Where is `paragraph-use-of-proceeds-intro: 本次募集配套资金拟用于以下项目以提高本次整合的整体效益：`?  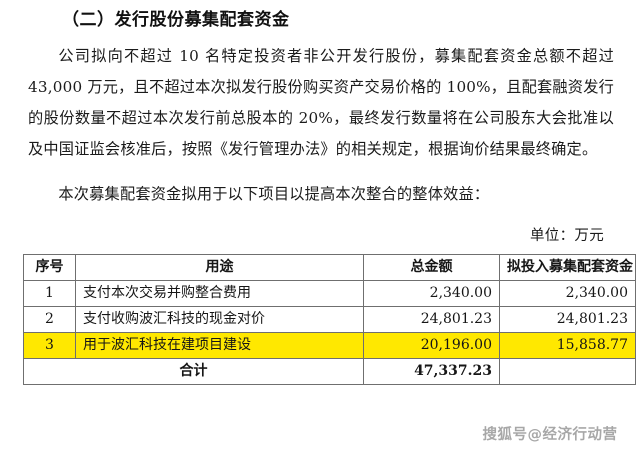
paragraph-use-of-proceeds-intro: 本次募集配套资金拟用于以下项目以提高本次整合的整体效益： is located at coordinates (274, 194).